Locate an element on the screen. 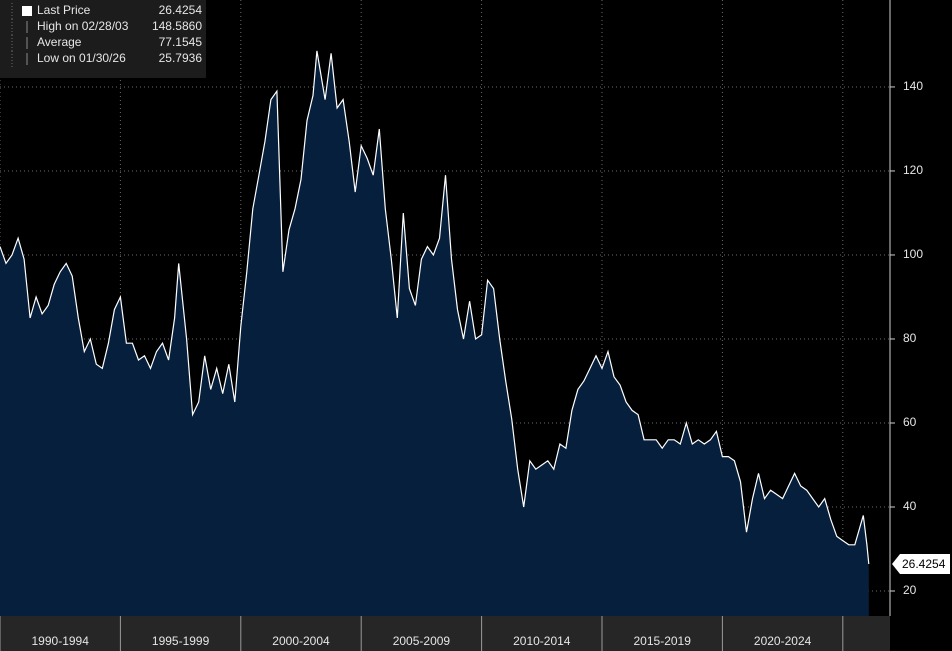  legend-box is located at coordinates (103, 39).